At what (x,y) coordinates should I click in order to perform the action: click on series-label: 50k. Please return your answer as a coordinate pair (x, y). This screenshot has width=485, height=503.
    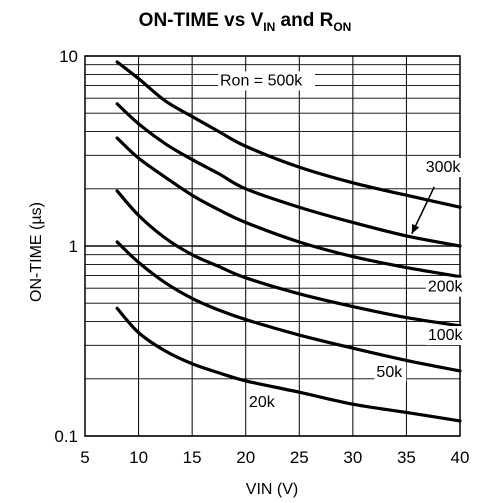
    Looking at the image, I should click on (389, 372).